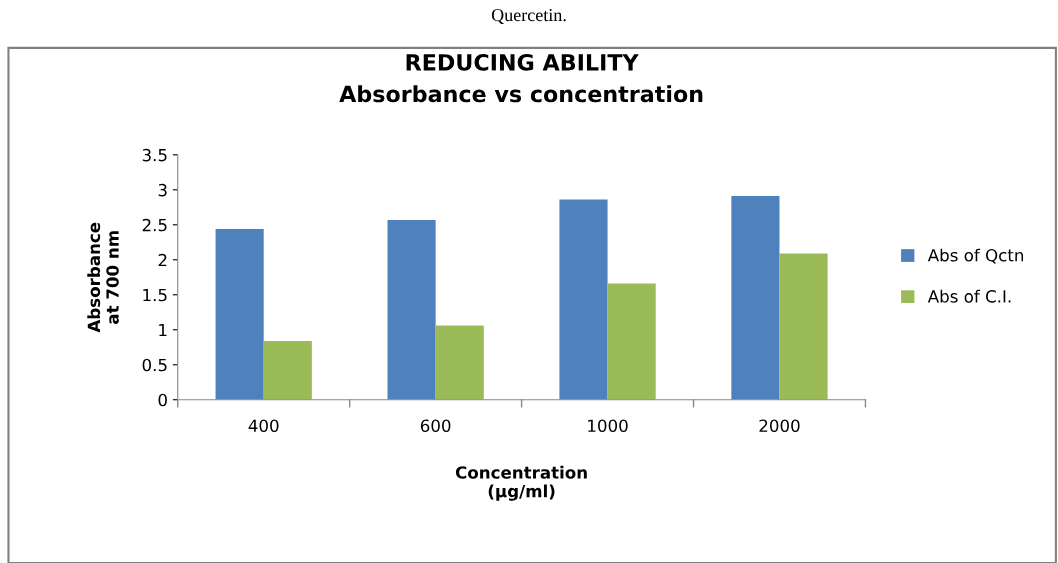 The width and height of the screenshot is (1058, 563). What do you see at coordinates (154, 225) in the screenshot?
I see `y-tick-label: 2.5` at bounding box center [154, 225].